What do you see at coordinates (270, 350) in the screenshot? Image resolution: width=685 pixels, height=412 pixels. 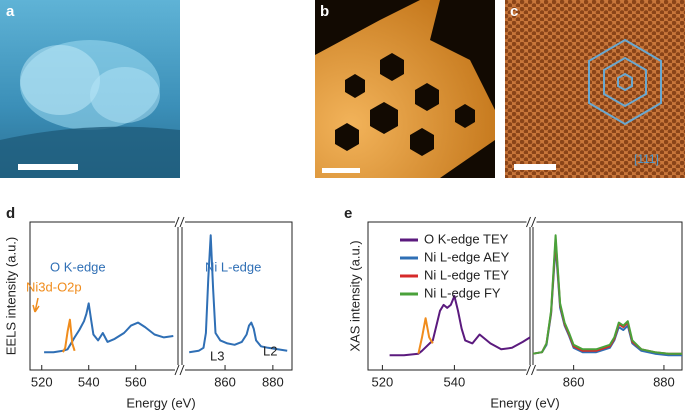 I see `annotation: L2` at bounding box center [270, 350].